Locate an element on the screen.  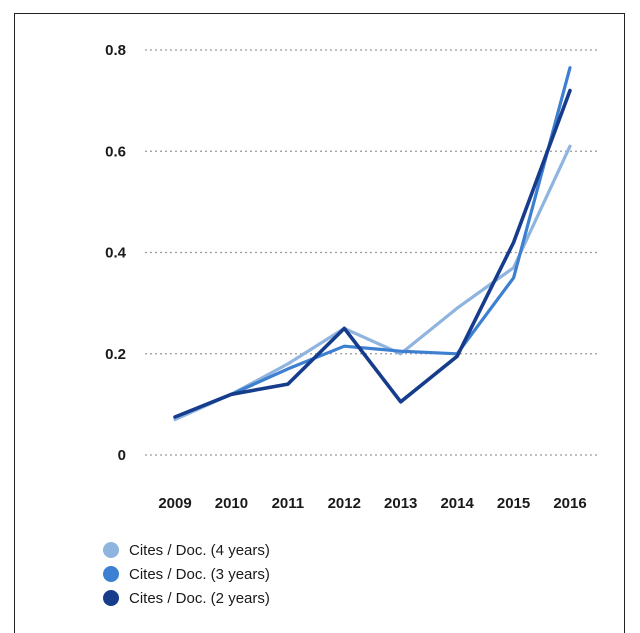
x-tick-label: 2010 is located at coordinates (231, 503).